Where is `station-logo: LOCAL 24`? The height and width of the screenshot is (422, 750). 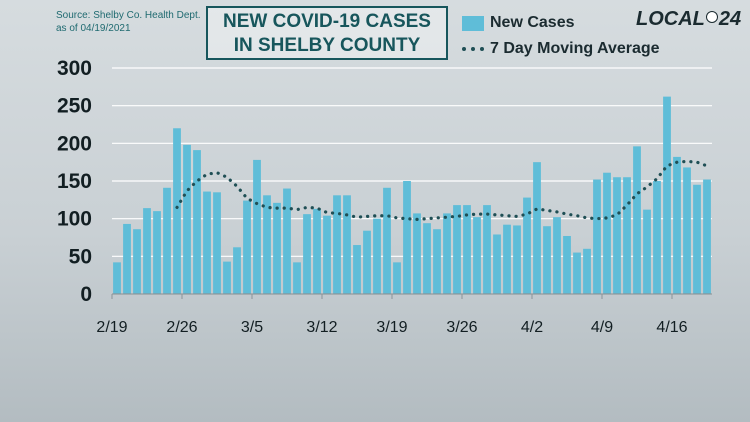
station-logo: LOCAL 24 is located at coordinates (688, 19).